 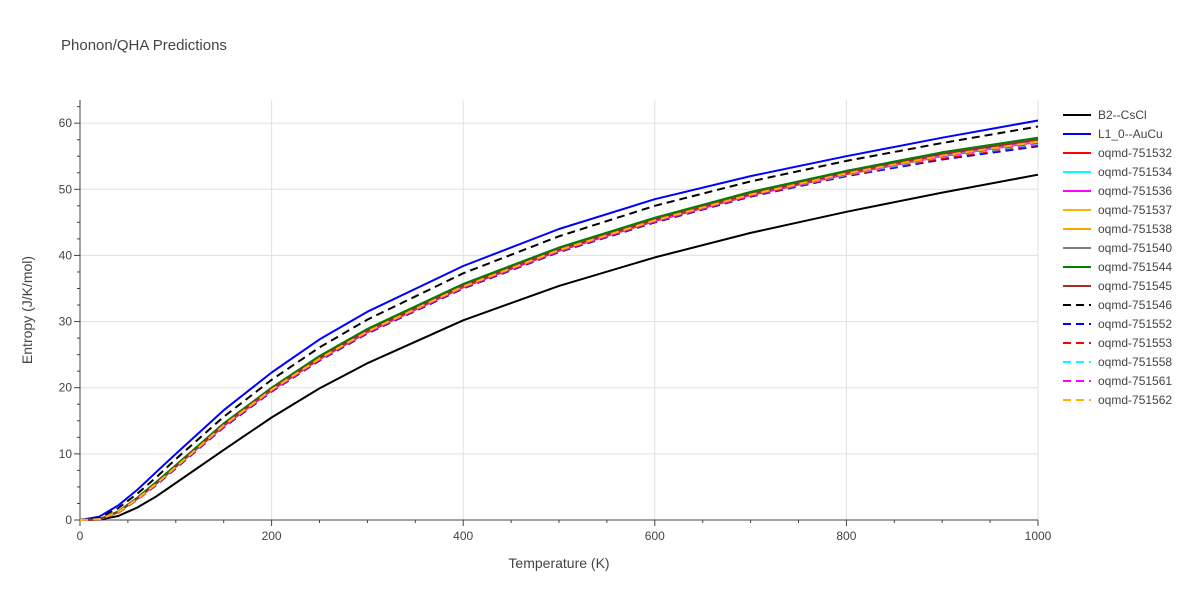 What do you see at coordinates (66, 123) in the screenshot?
I see `y-tick-label: 60` at bounding box center [66, 123].